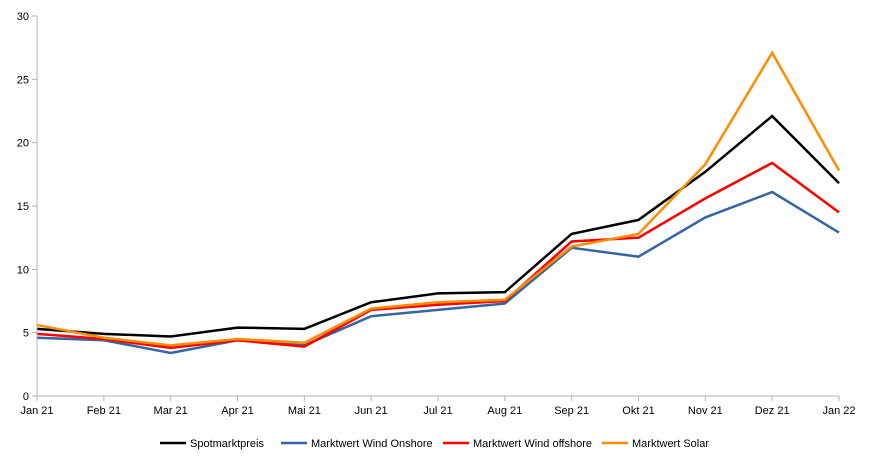  What do you see at coordinates (437, 411) in the screenshot?
I see `x-tick-label: Jul 21` at bounding box center [437, 411].